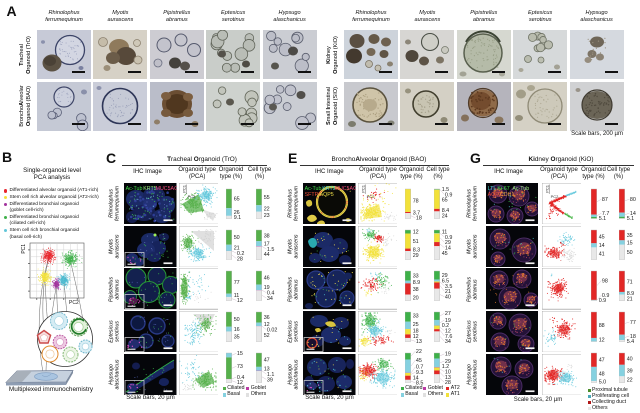 The image size is (640, 413). What do you see at coordinates (266, 255) in the screenshot?
I see `svg-text: 44` at bounding box center [266, 255].